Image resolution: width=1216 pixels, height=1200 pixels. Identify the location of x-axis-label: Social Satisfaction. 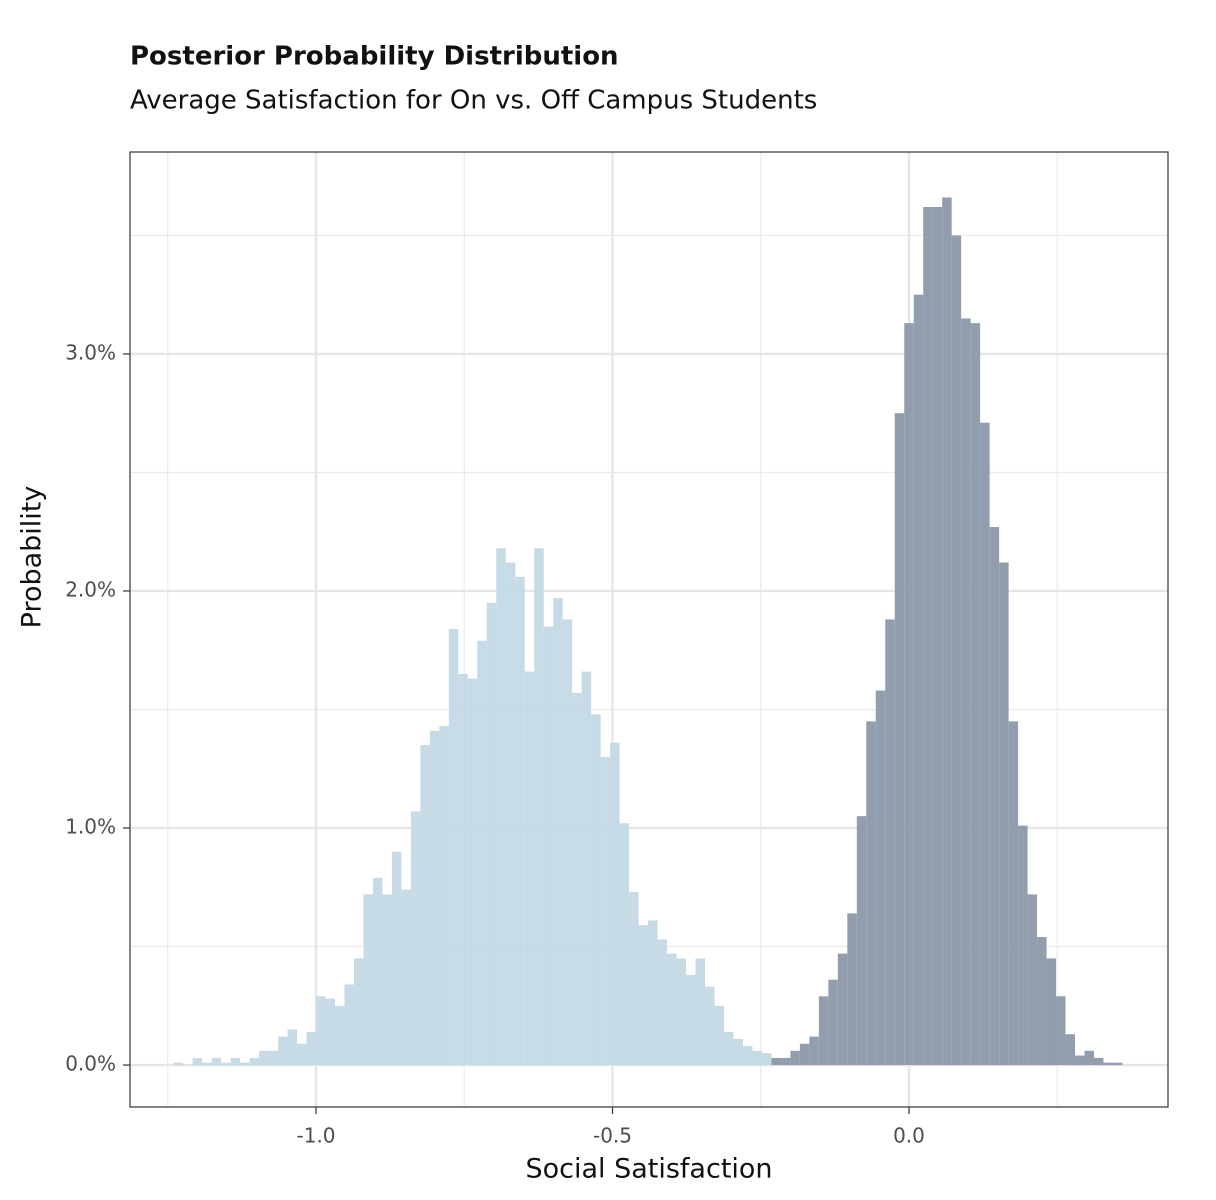
(648, 1169).